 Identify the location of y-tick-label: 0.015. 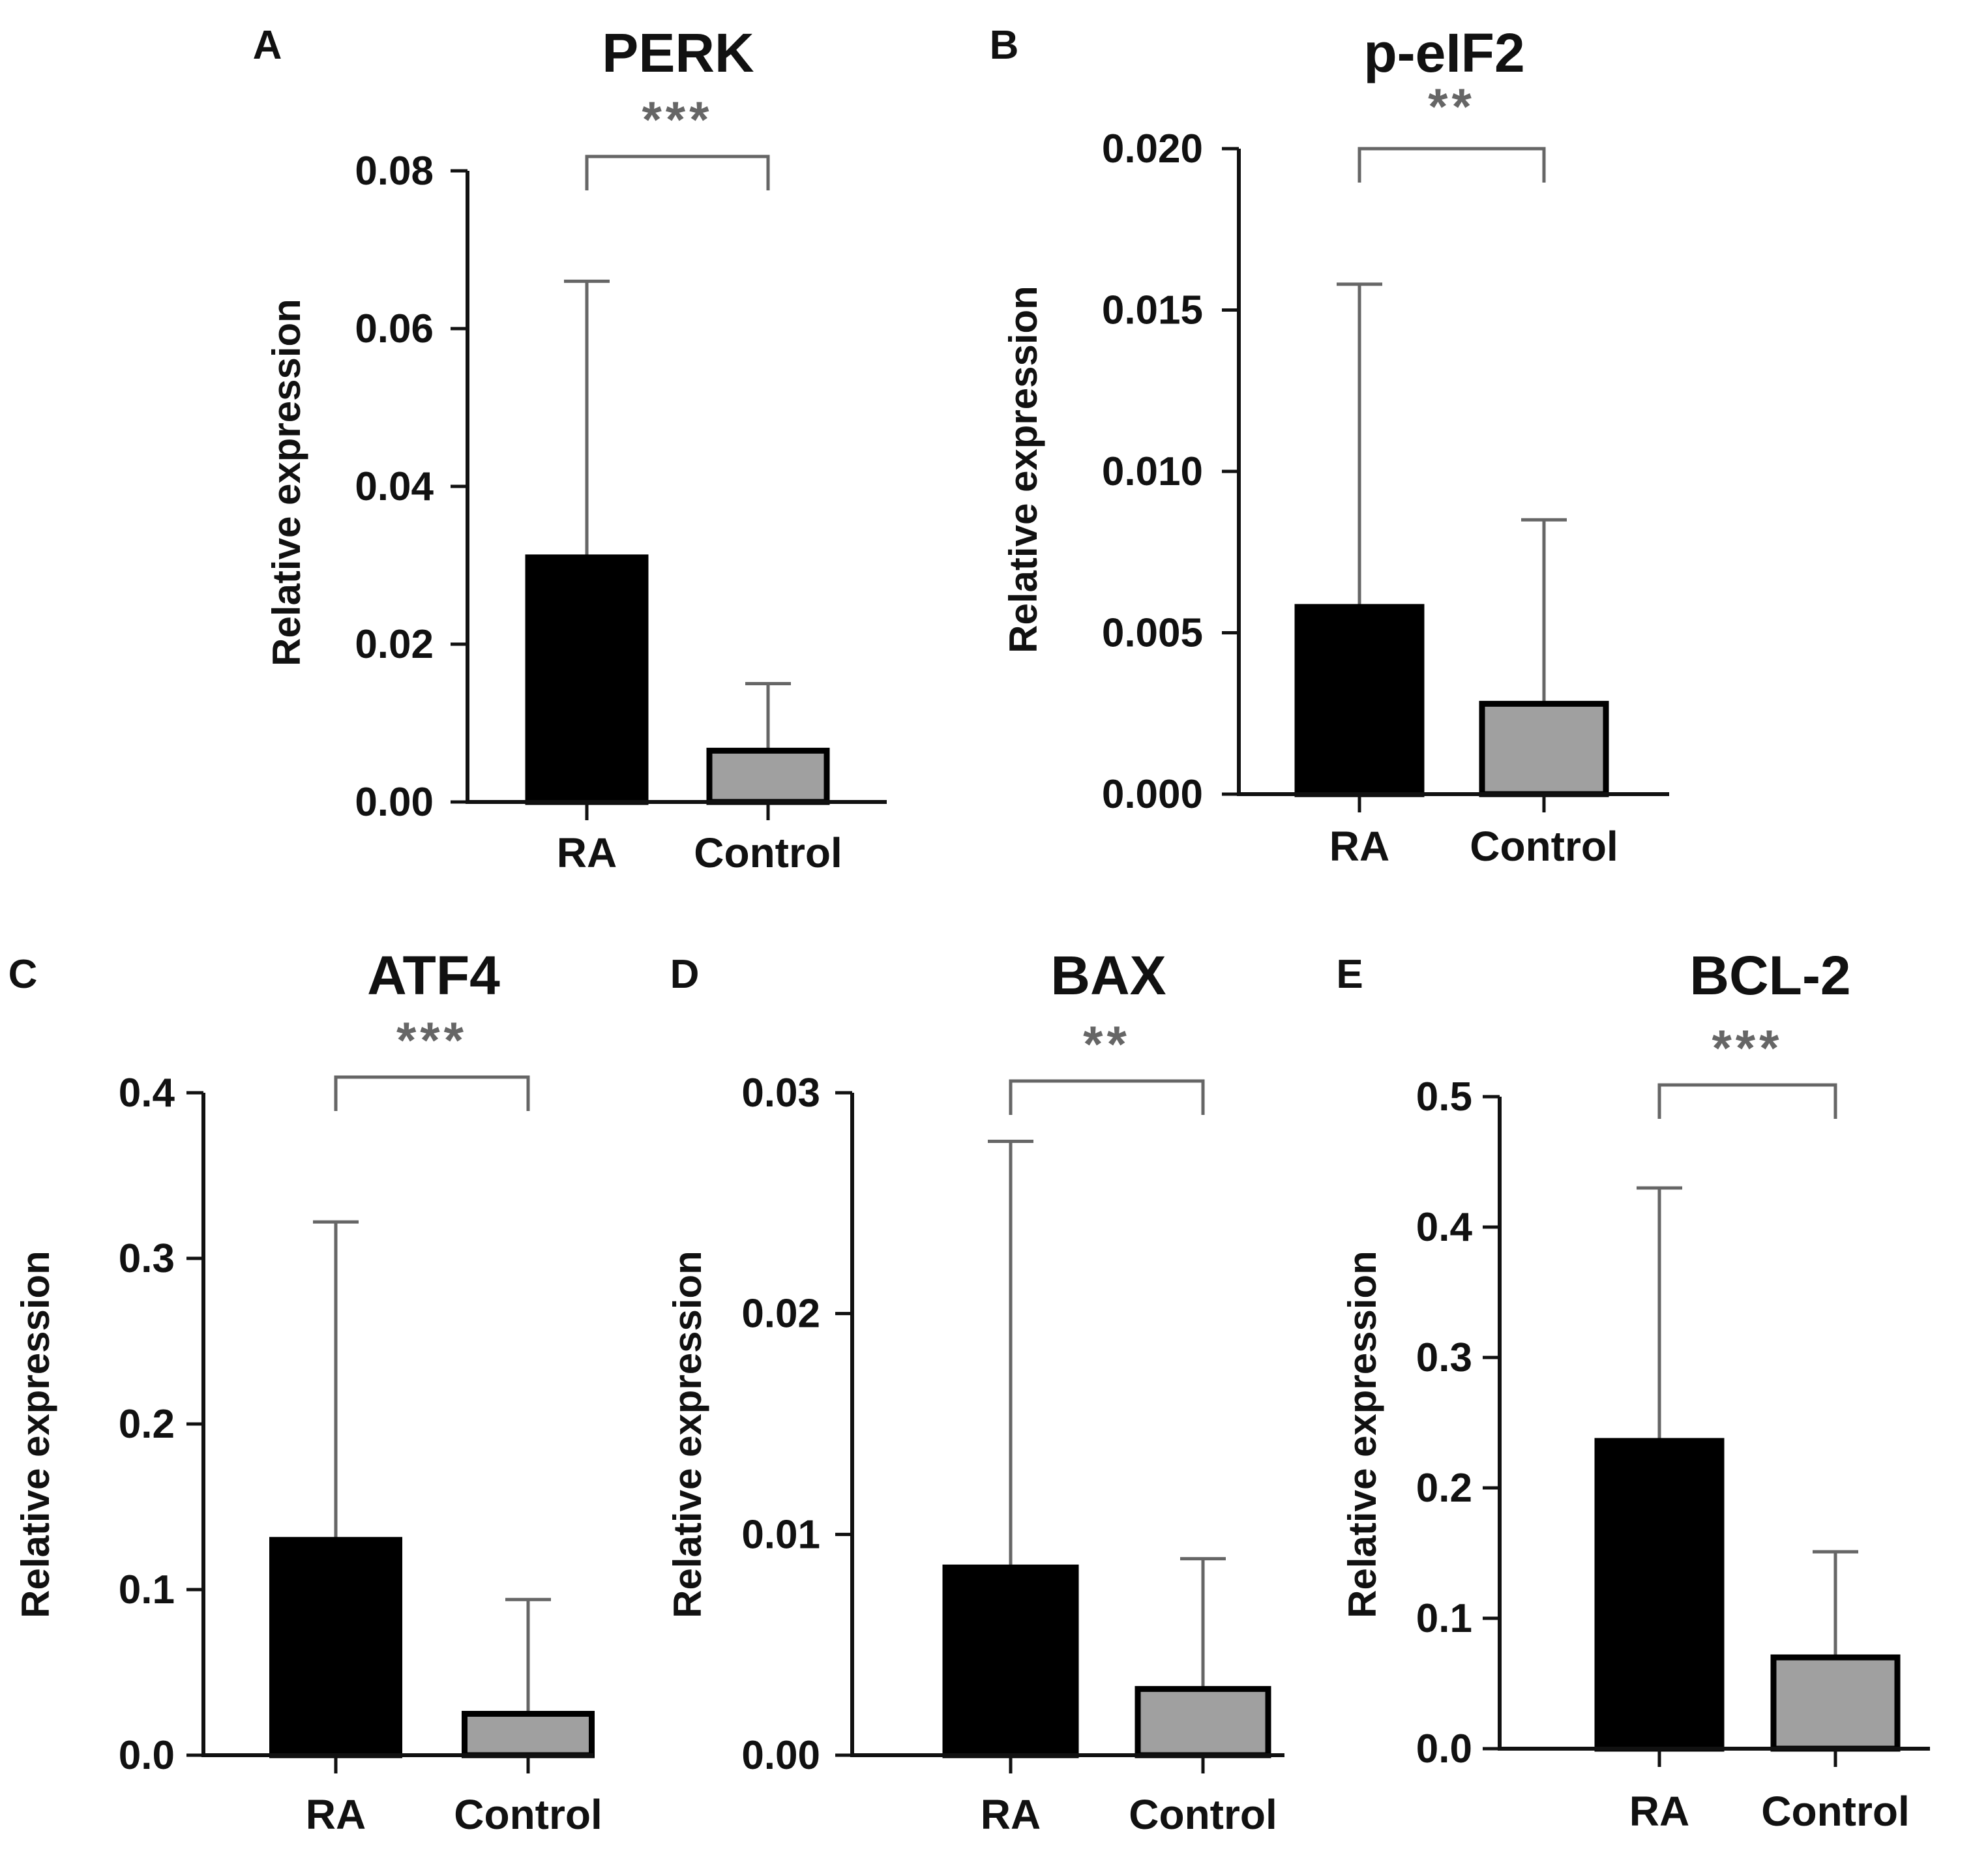
(1152, 310).